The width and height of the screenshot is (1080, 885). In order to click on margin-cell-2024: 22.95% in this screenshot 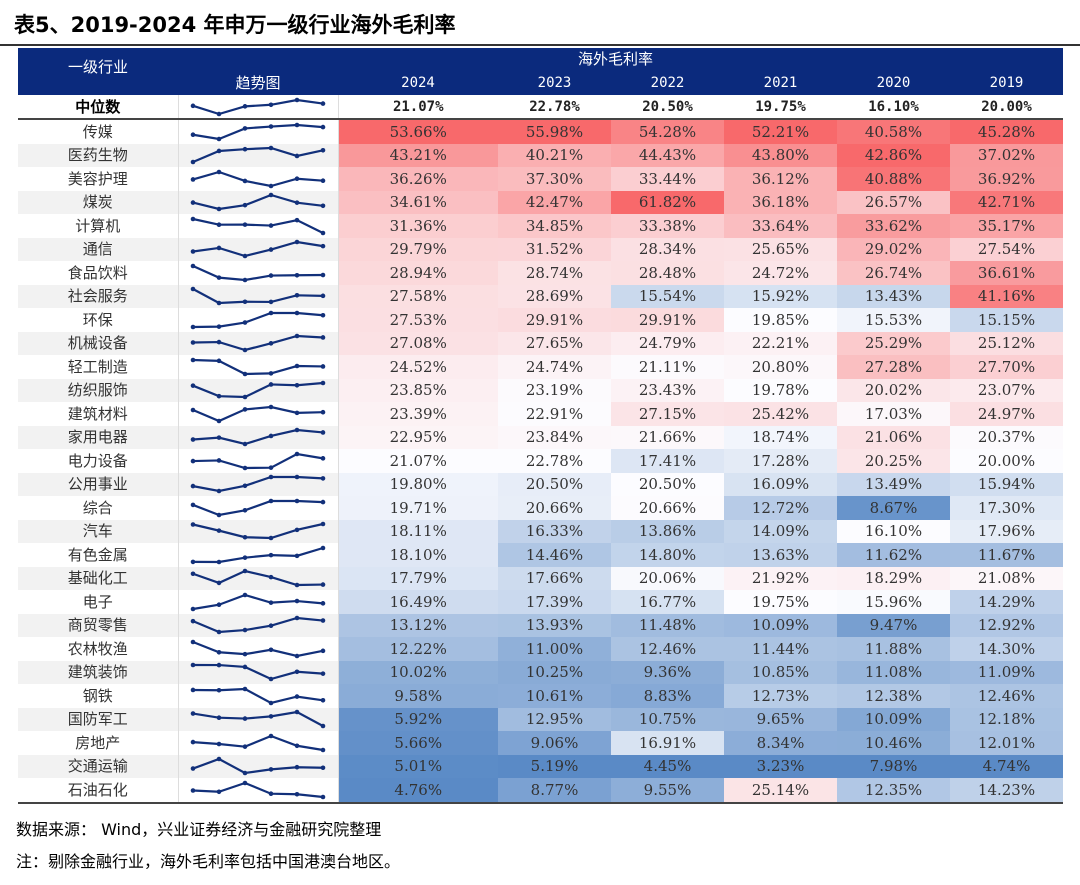, I will do `click(418, 437)`.